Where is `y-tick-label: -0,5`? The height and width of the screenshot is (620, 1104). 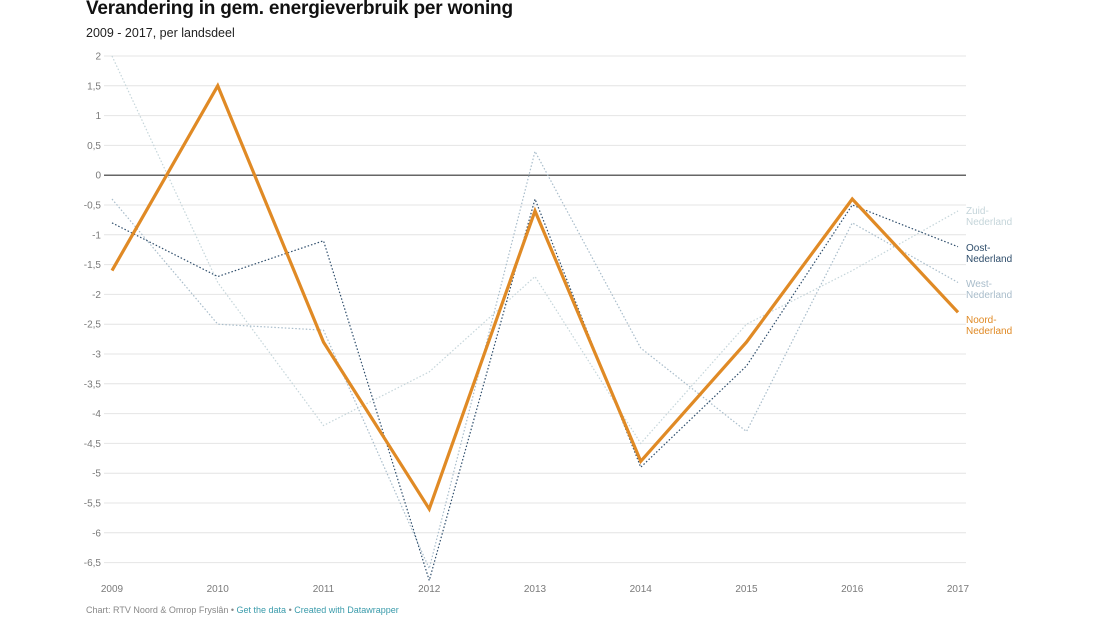 y-tick-label: -0,5 is located at coordinates (93, 206).